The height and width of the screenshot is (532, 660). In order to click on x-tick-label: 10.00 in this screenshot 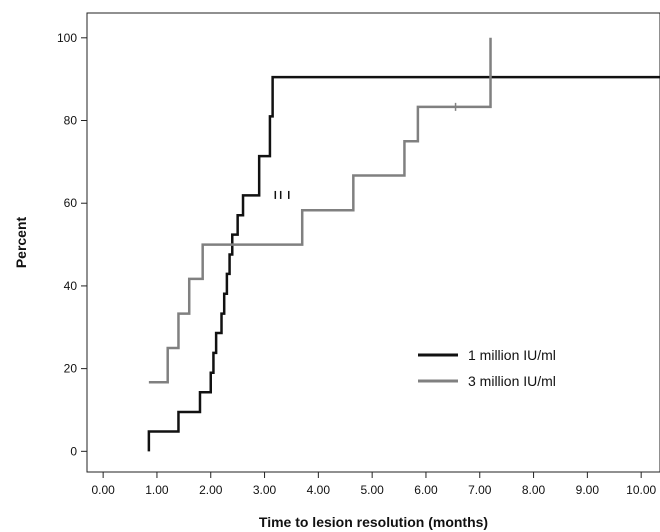, I will do `click(641, 490)`.